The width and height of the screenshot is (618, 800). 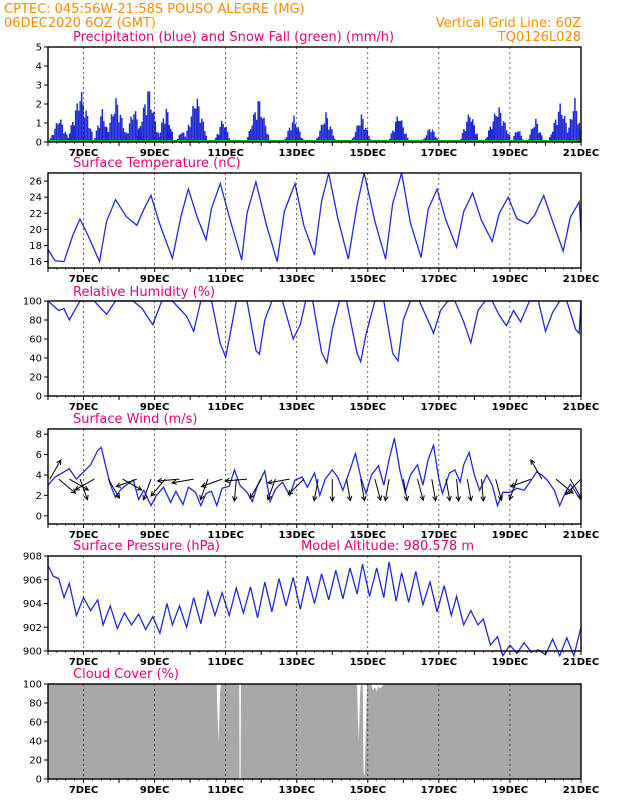 What do you see at coordinates (35, 198) in the screenshot?
I see `y-tick-label: 24` at bounding box center [35, 198].